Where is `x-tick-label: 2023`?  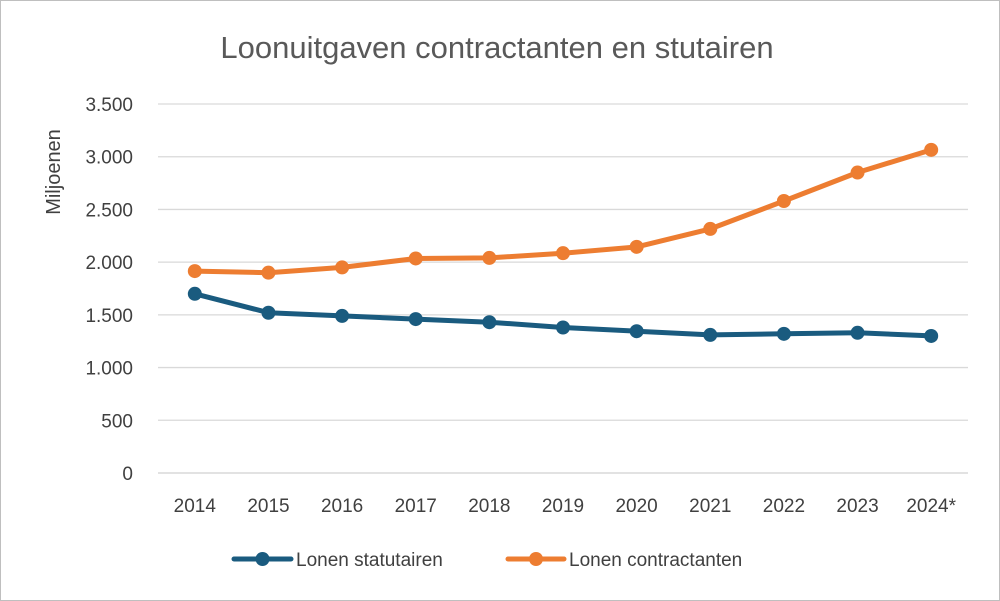
x-tick-label: 2023 is located at coordinates (857, 506).